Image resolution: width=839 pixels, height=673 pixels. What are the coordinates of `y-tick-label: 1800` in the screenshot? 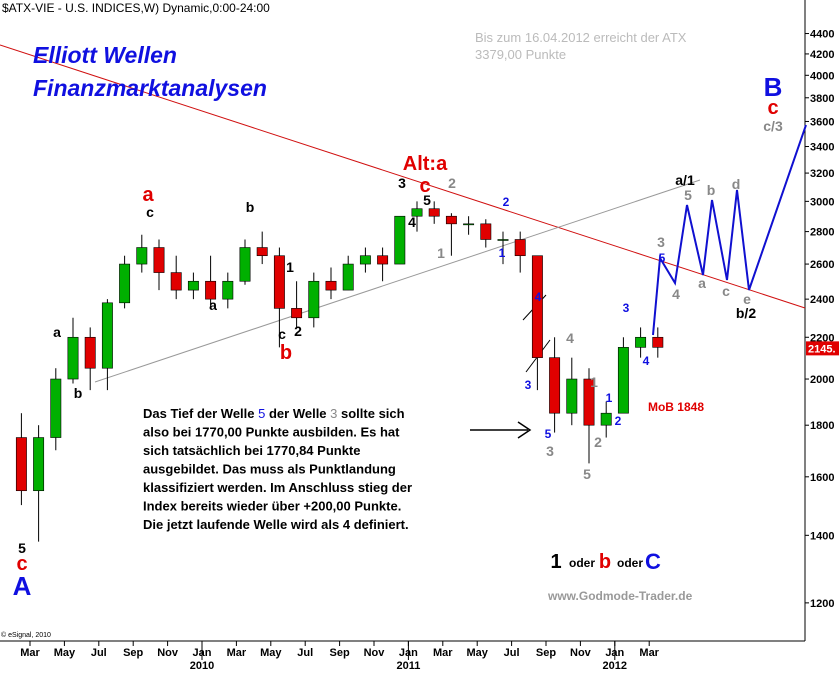 It's located at (822, 426).